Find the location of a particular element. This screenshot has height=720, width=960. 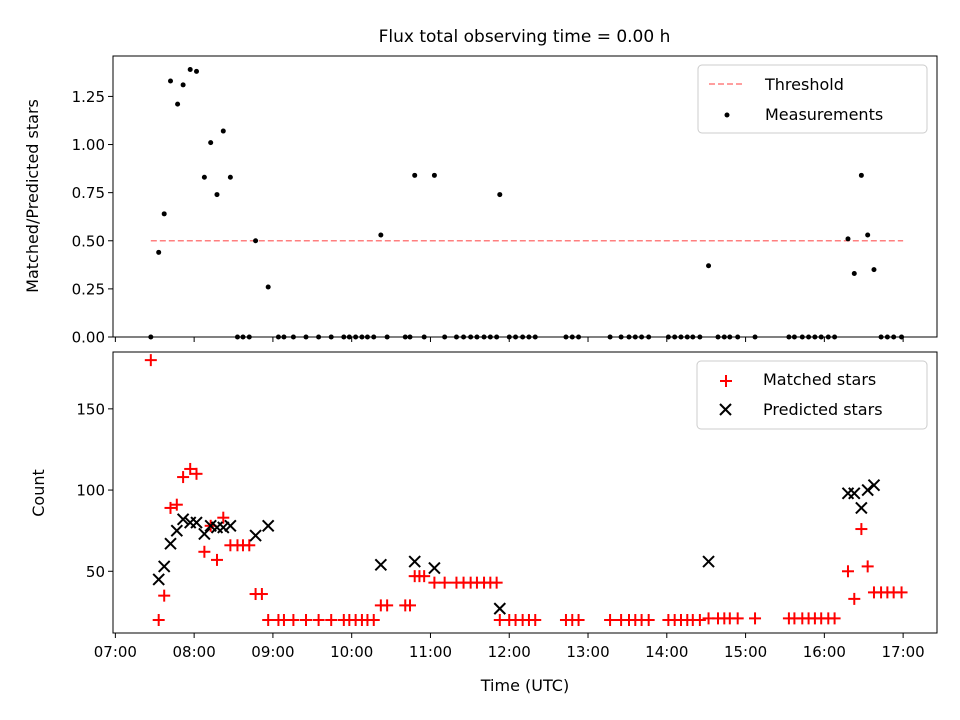

predicted-star-points is located at coordinates (516, 546).